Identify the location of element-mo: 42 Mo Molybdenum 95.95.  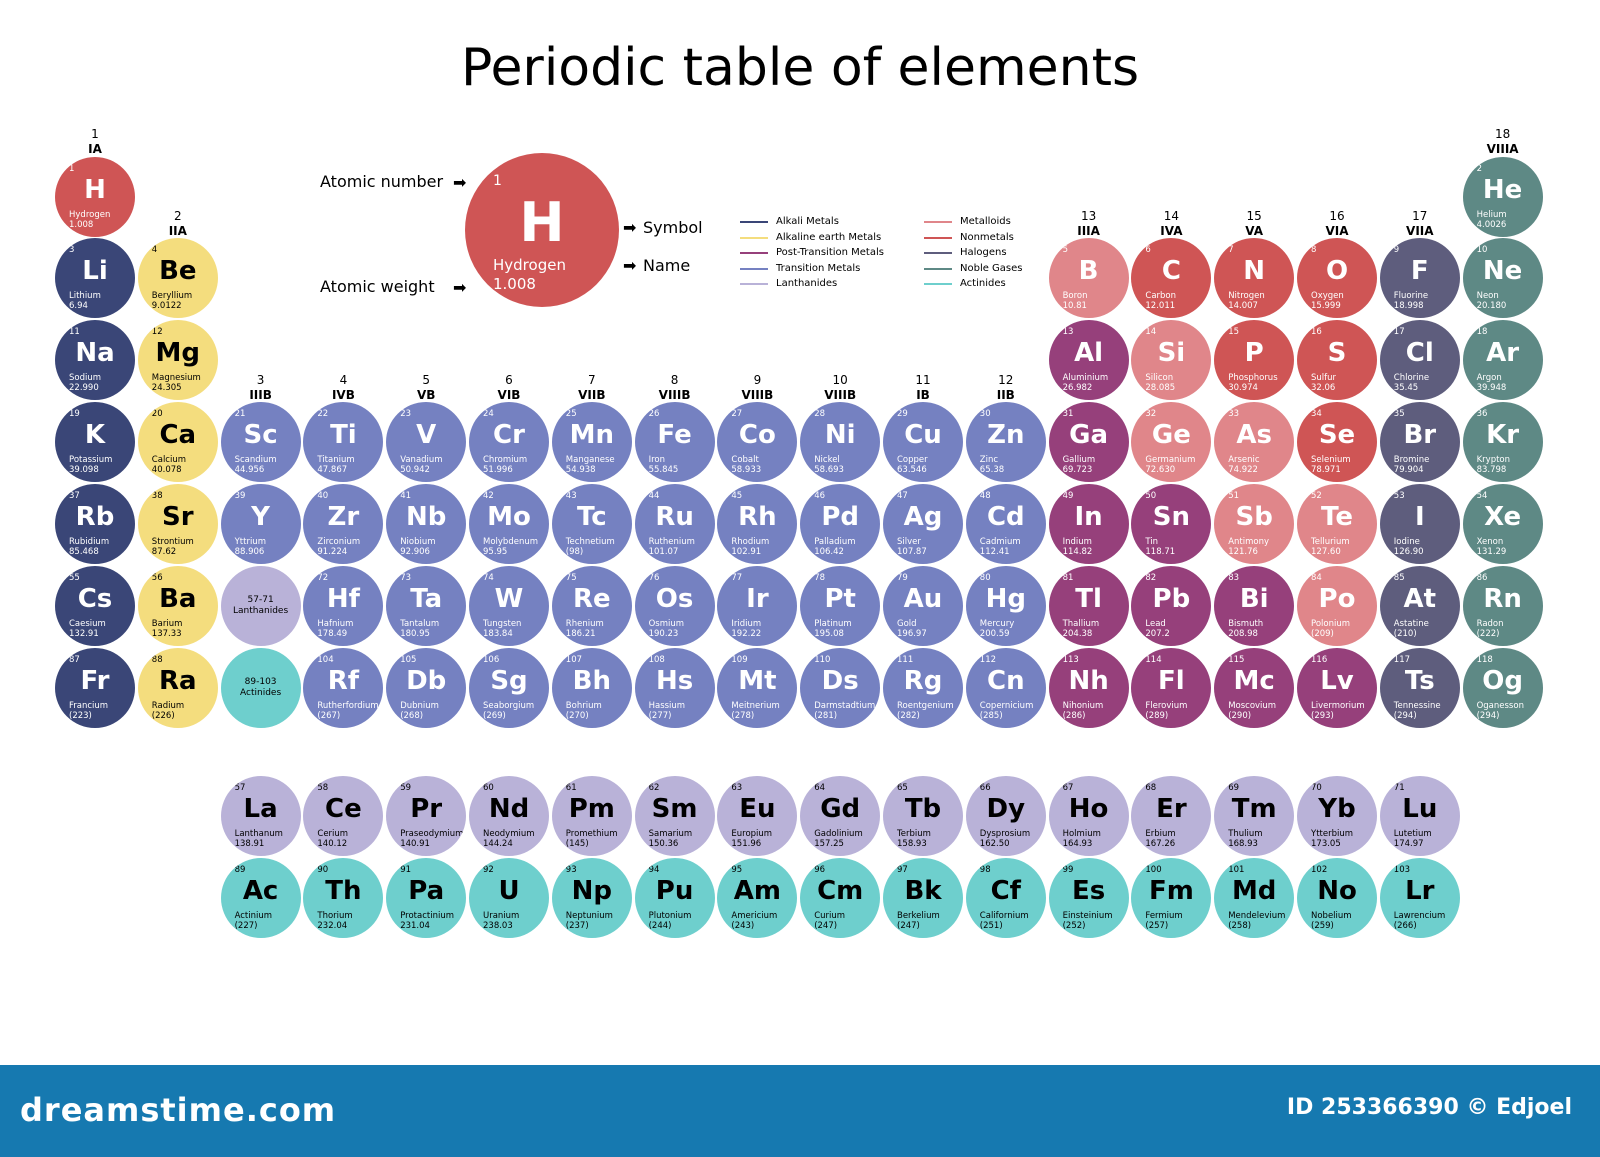
(509, 524).